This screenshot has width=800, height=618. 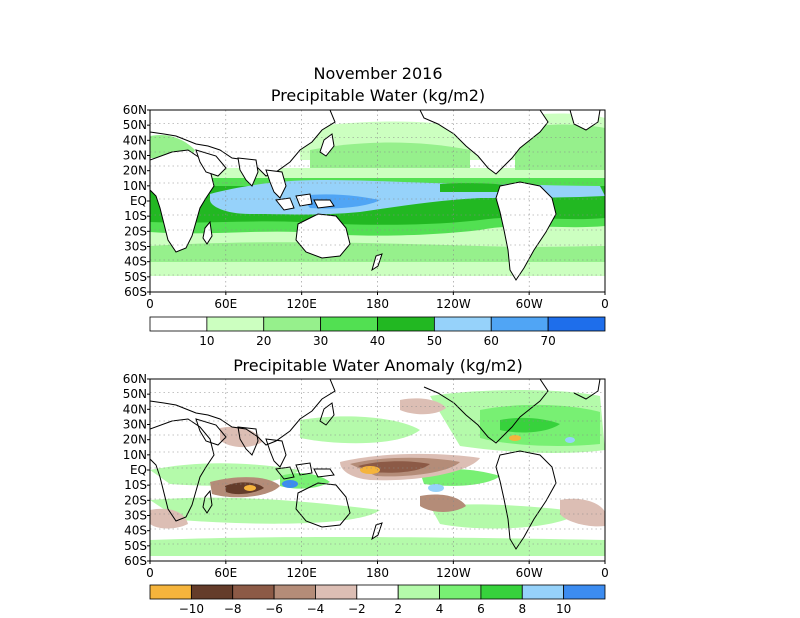 What do you see at coordinates (135, 247) in the screenshot?
I see `pw-lat-label: 30S` at bounding box center [135, 247].